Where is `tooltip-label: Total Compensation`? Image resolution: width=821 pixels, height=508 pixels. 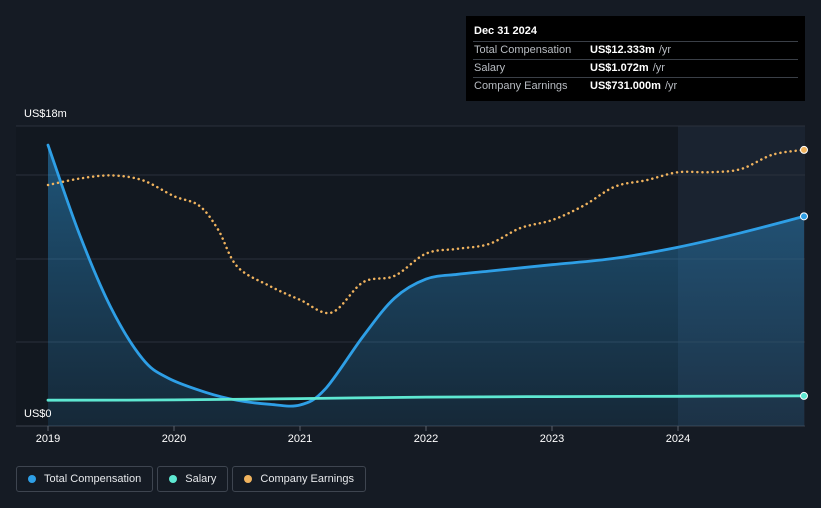
tooltip-label: Total Compensation is located at coordinates (523, 50).